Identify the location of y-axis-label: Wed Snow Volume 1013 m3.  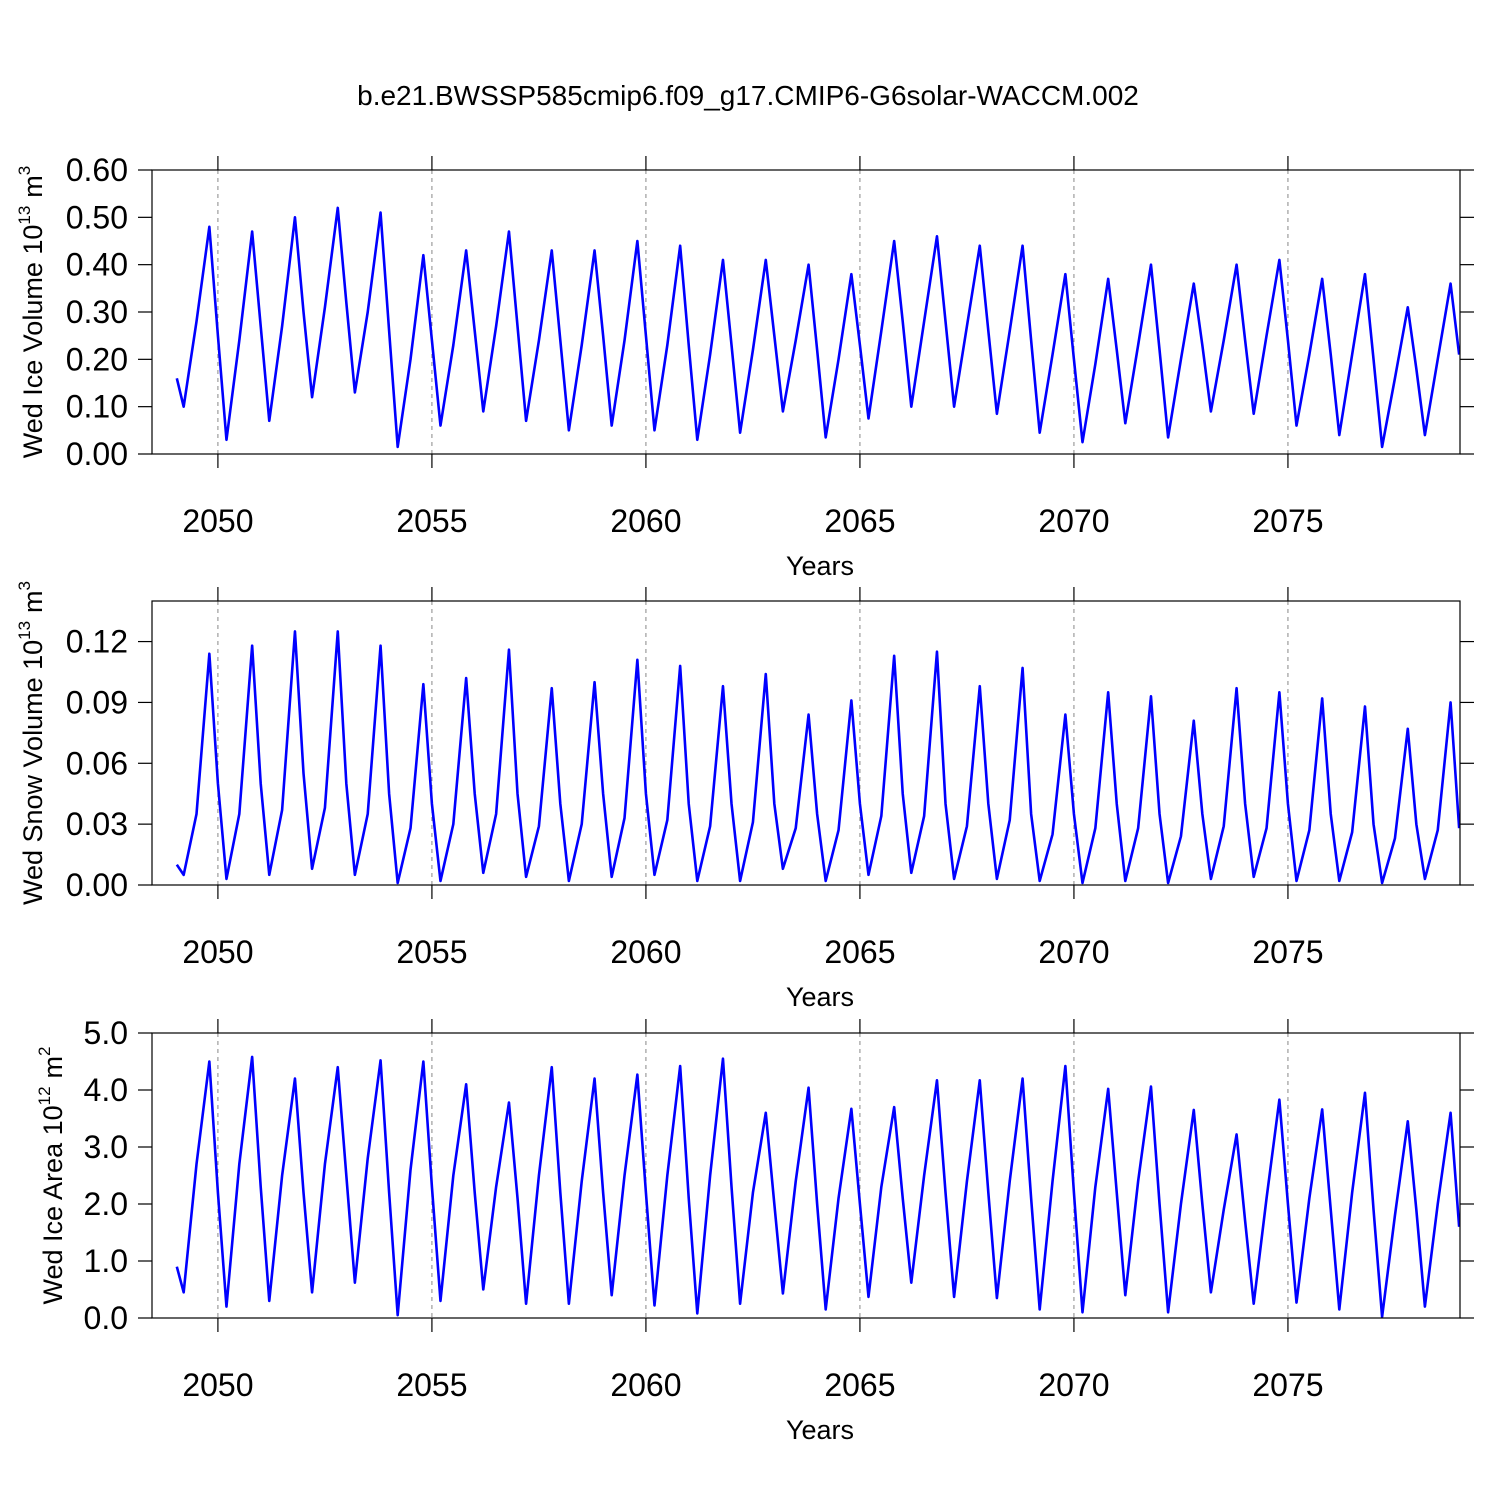
(31, 743).